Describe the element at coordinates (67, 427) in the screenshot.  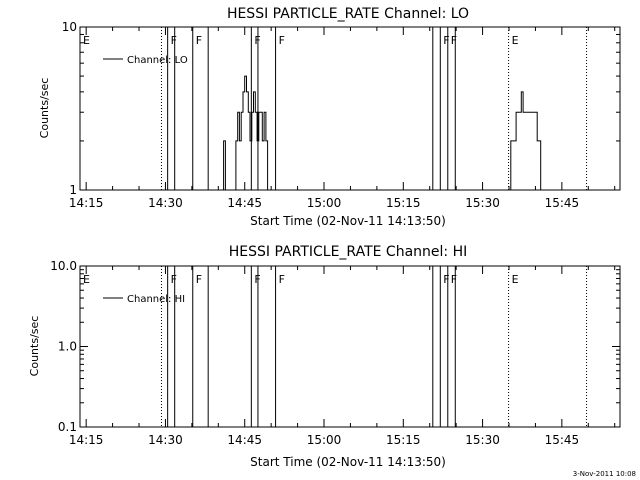
I see `y-tick-label: 0.1` at that location.